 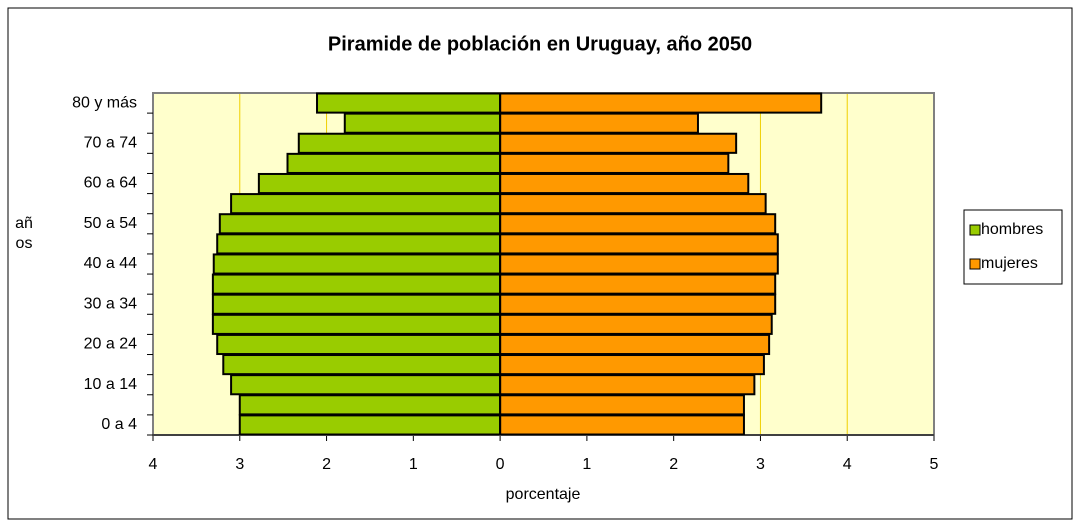 What do you see at coordinates (104, 102) in the screenshot?
I see `y-tick-label: 80 y más` at bounding box center [104, 102].